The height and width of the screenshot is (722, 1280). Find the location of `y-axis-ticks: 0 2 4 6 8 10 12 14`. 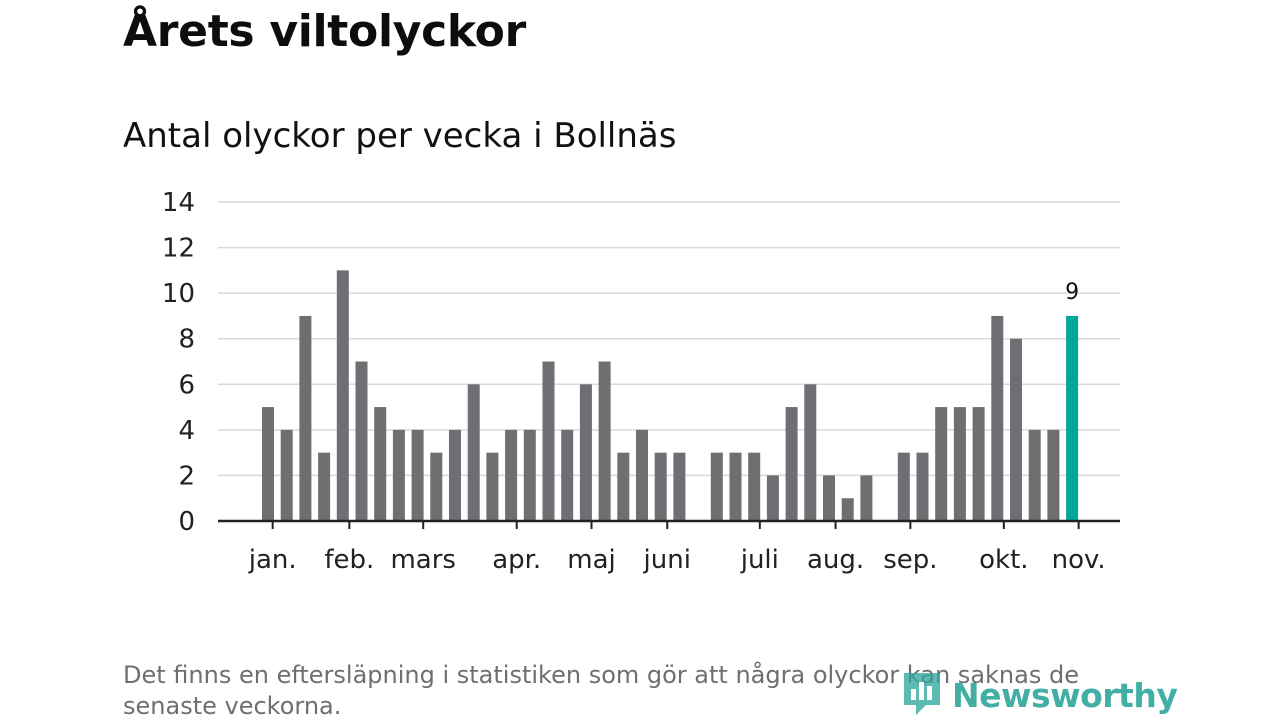

y-axis-ticks: 0 2 4 6 8 10 12 14 is located at coordinates (178, 362).